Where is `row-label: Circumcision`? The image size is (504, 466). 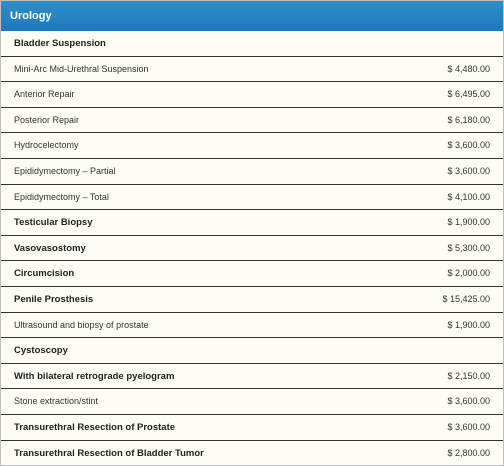 row-label: Circumcision is located at coordinates (44, 274).